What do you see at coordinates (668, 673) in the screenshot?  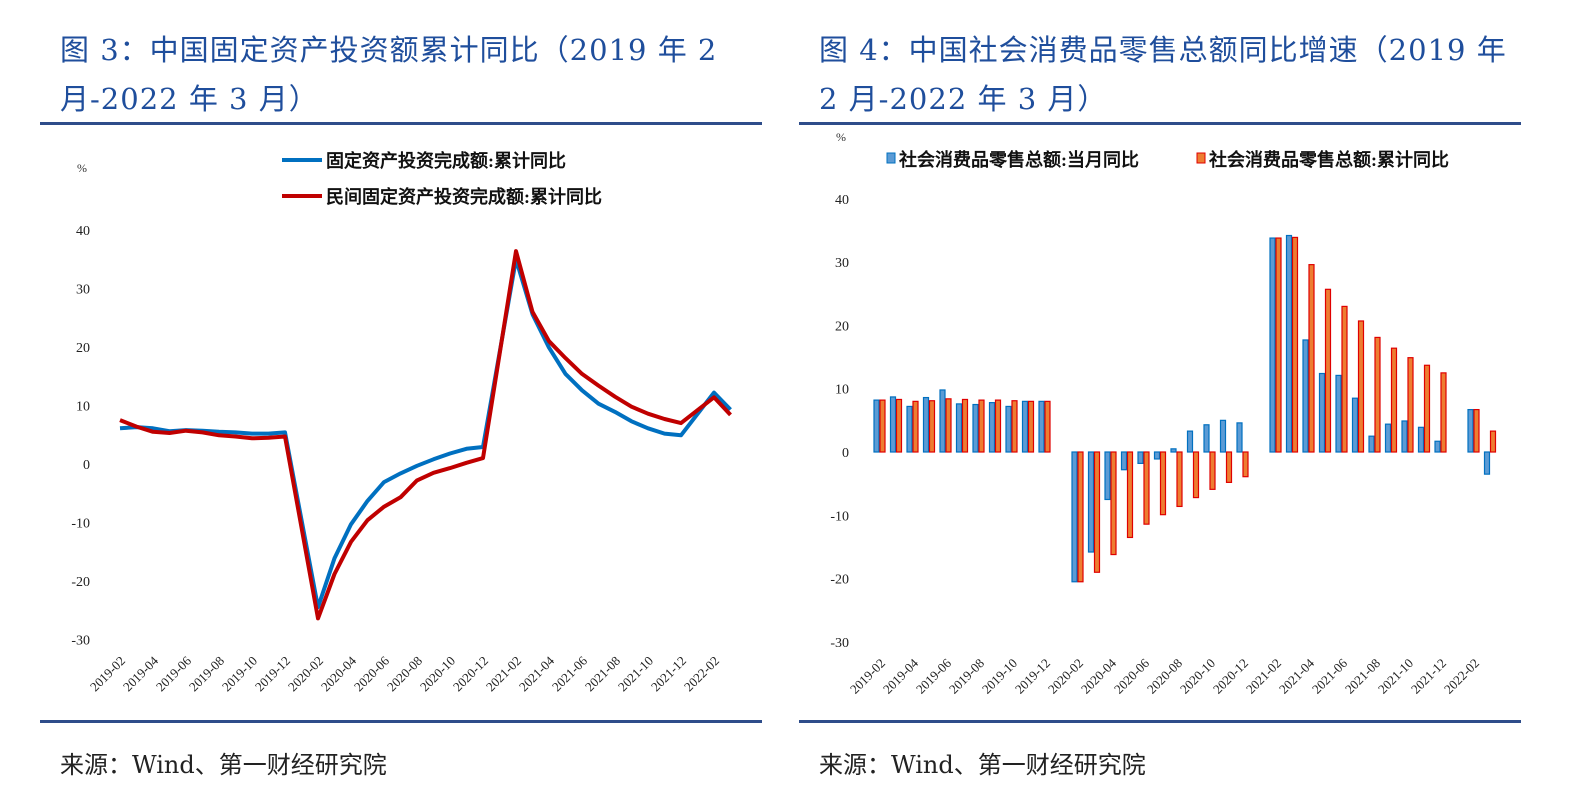 I see `x-tick-label: 2021-12` at bounding box center [668, 673].